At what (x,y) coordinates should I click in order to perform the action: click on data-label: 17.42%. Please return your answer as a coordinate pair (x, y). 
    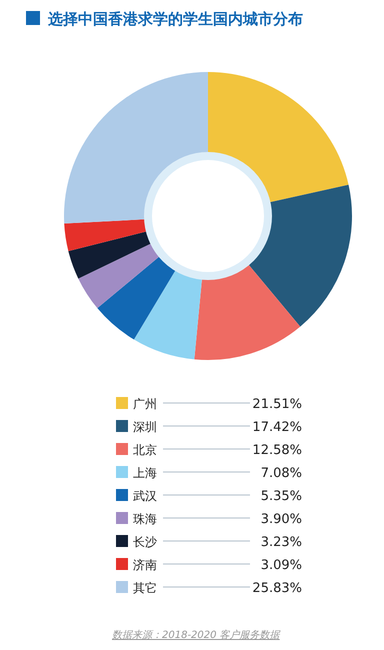
    Looking at the image, I should click on (277, 427).